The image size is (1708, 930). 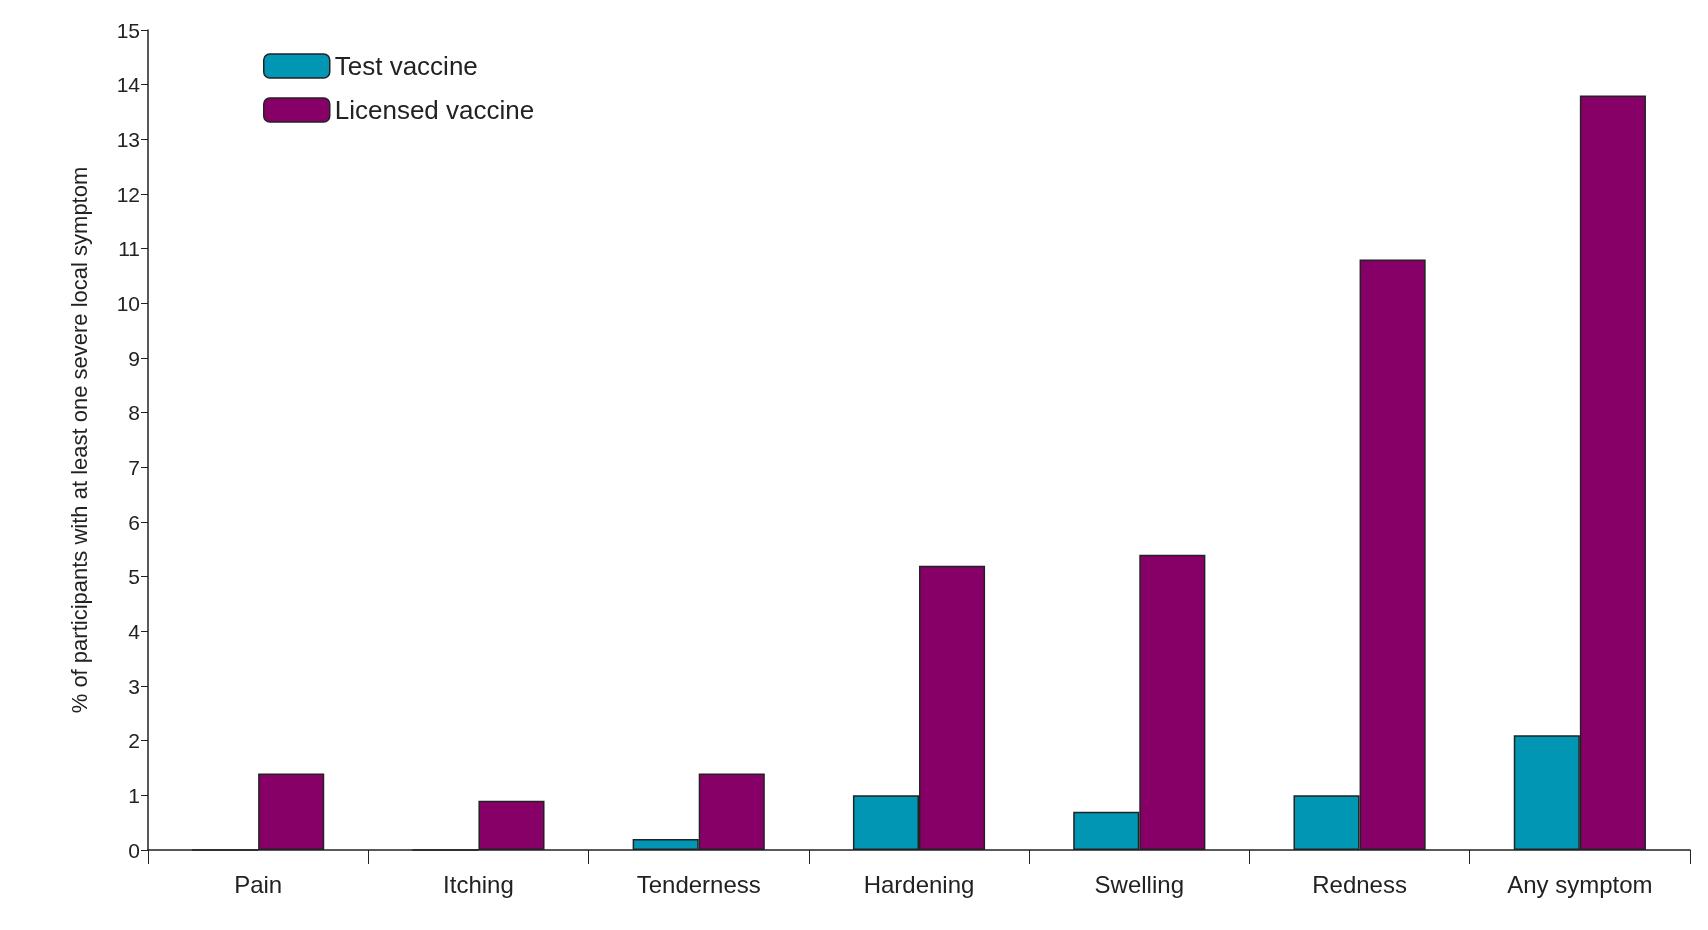 What do you see at coordinates (134, 631) in the screenshot?
I see `y-tick-label: 4` at bounding box center [134, 631].